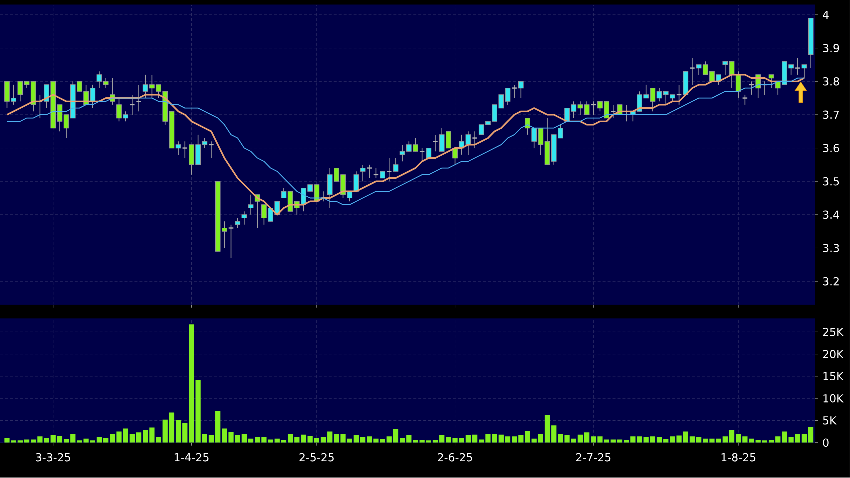 Image resolution: width=850 pixels, height=478 pixels. Describe the element at coordinates (831, 82) in the screenshot. I see `y-tick-label: 3.8` at that location.